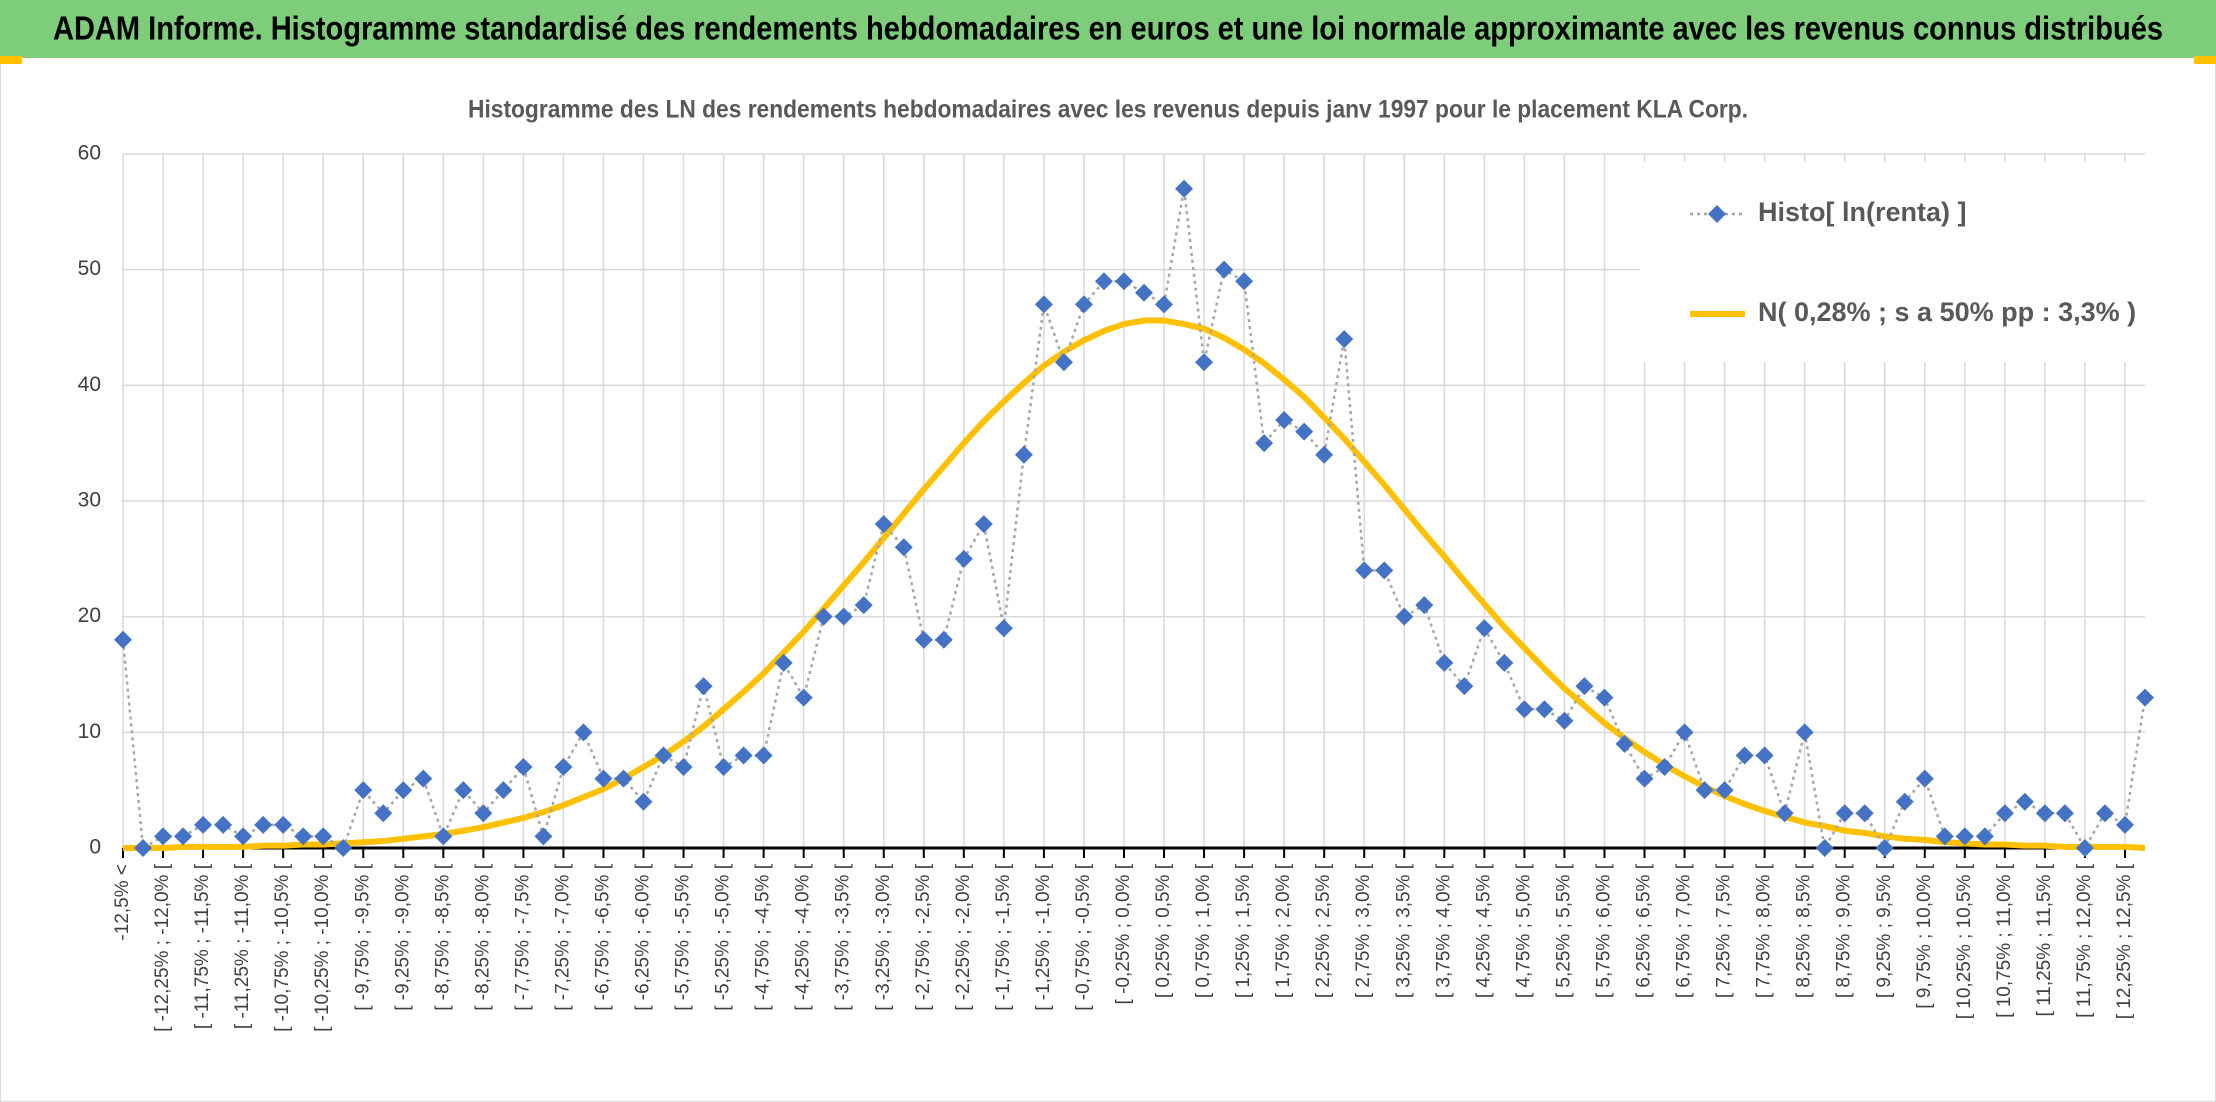  I want to click on legend-label: Histo[ ln(renta) ], so click(1862, 212).